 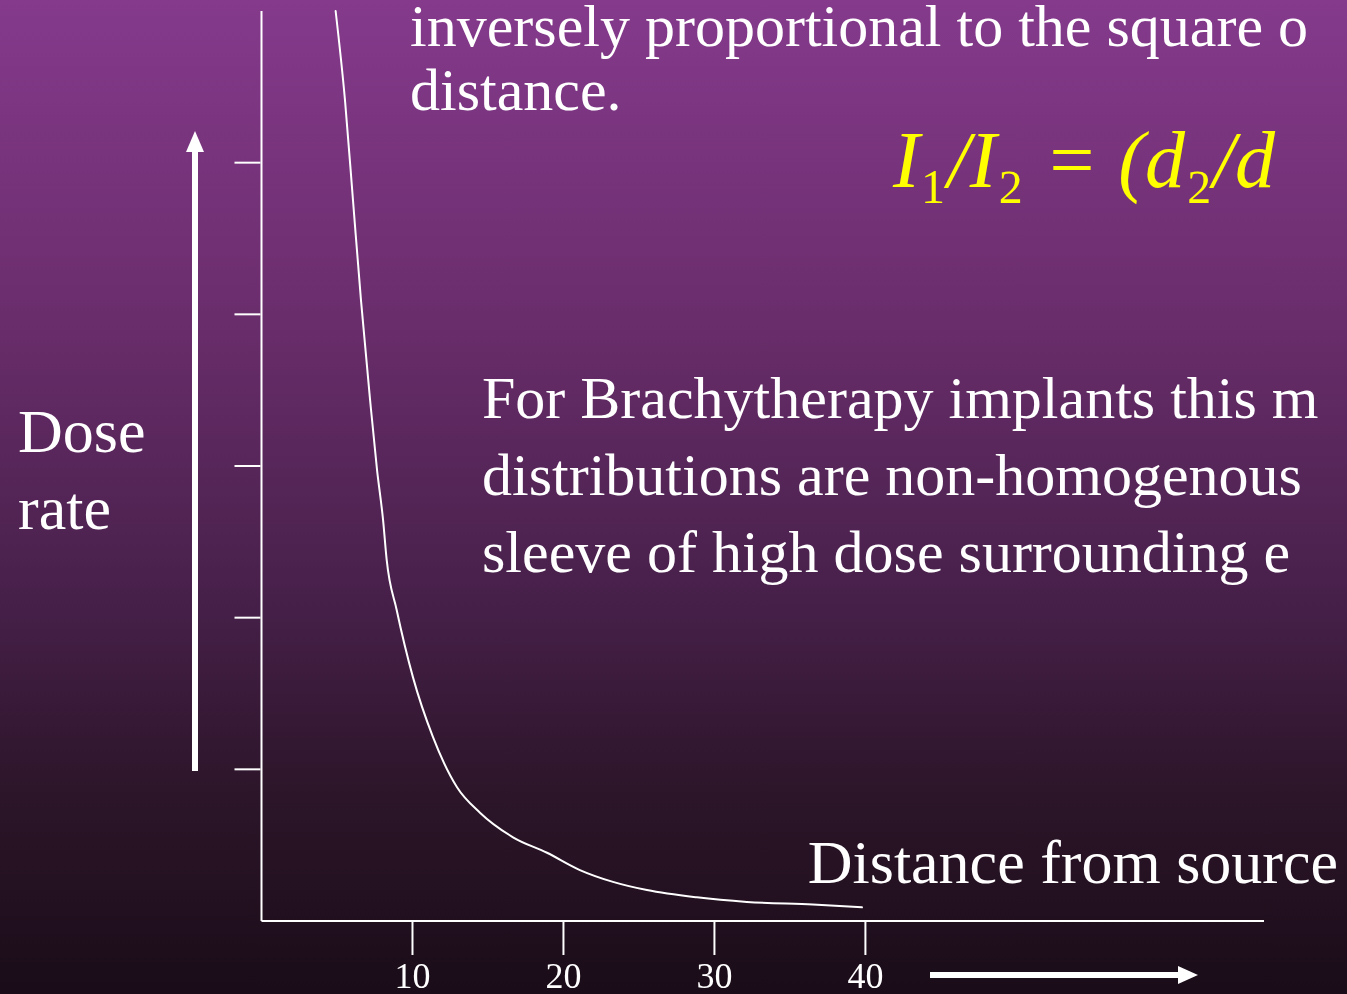 What do you see at coordinates (865, 975) in the screenshot?
I see `x-tick-label: 40` at bounding box center [865, 975].